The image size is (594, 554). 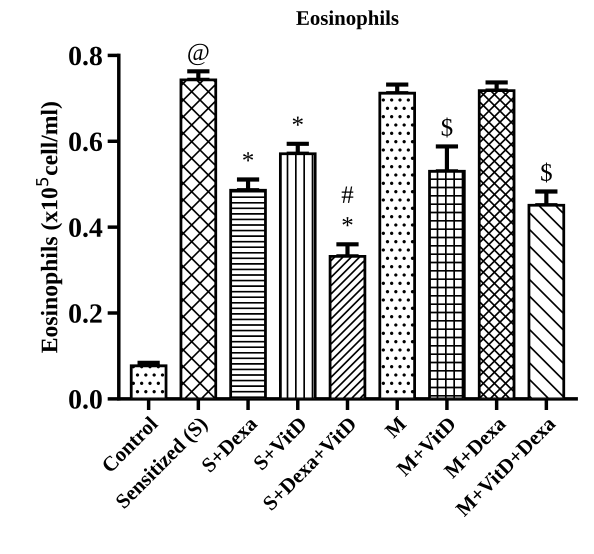 What do you see at coordinates (85, 56) in the screenshot?
I see `y-tick-label: 0.8` at bounding box center [85, 56].